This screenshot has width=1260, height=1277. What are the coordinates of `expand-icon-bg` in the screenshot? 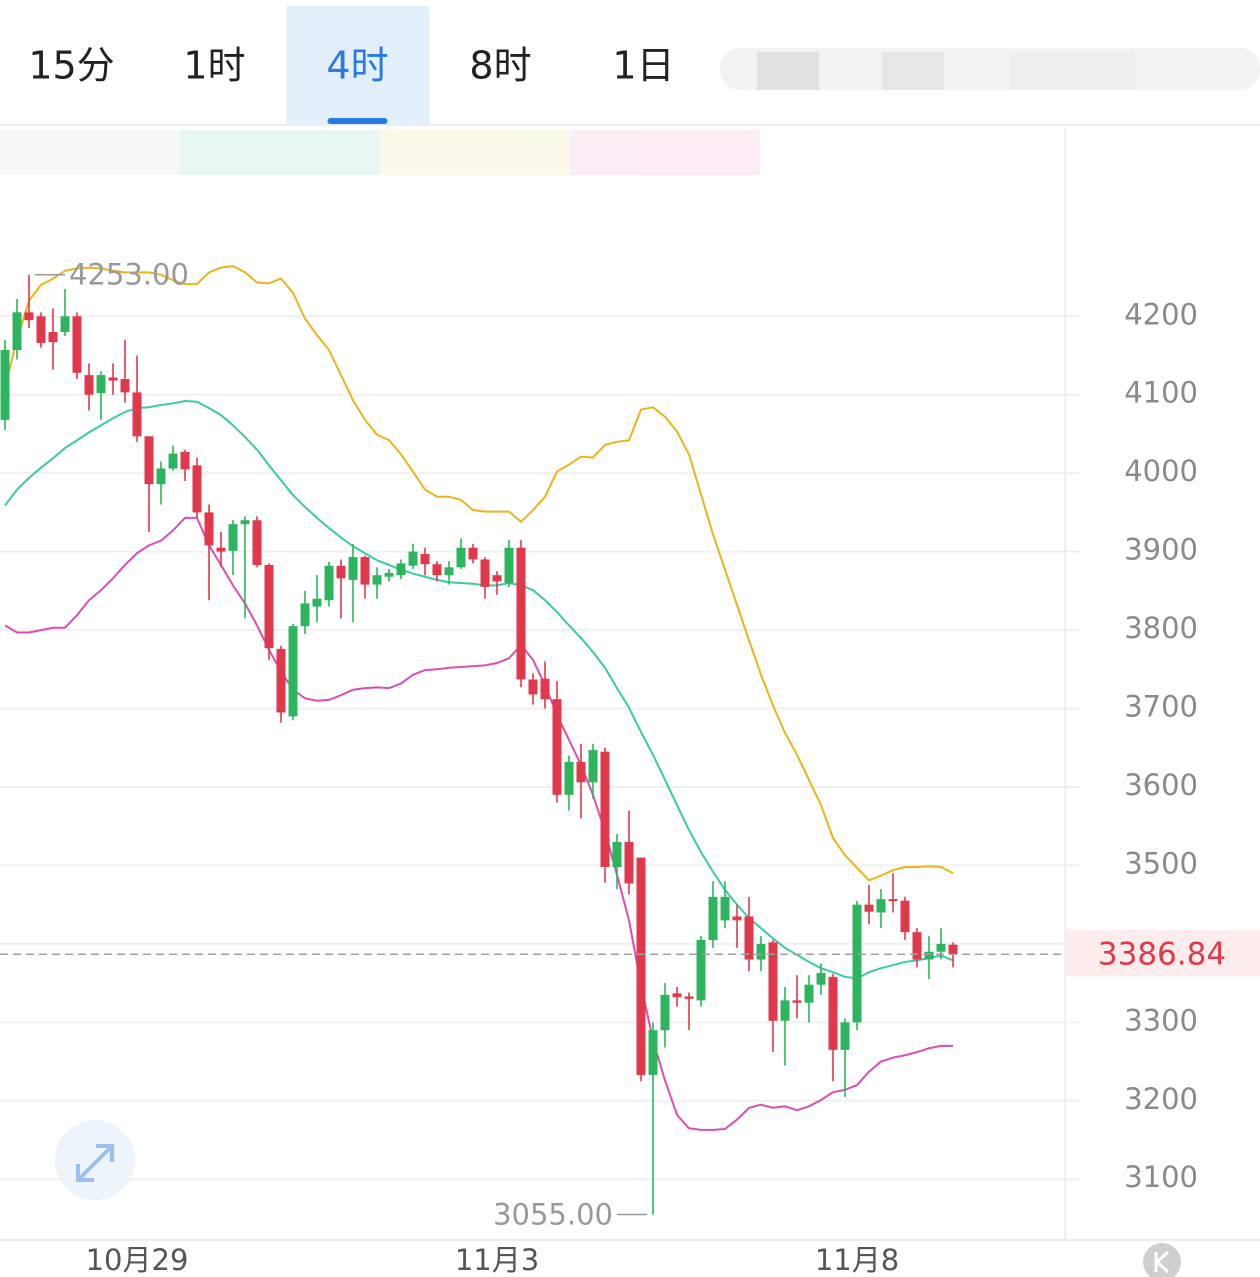 It's located at (95, 1160).